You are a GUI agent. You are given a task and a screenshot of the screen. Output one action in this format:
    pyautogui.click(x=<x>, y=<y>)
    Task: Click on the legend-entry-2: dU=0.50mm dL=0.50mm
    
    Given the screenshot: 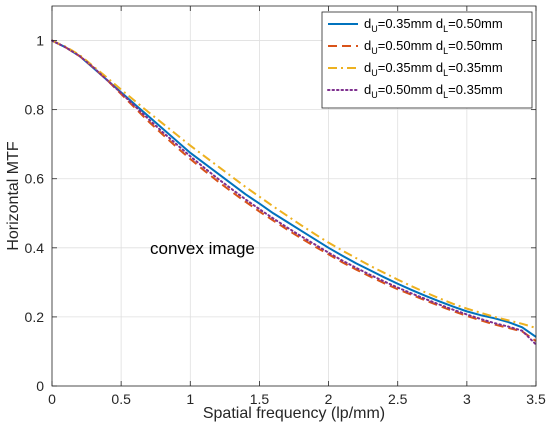 What is the action you would take?
    pyautogui.click(x=433, y=47)
    